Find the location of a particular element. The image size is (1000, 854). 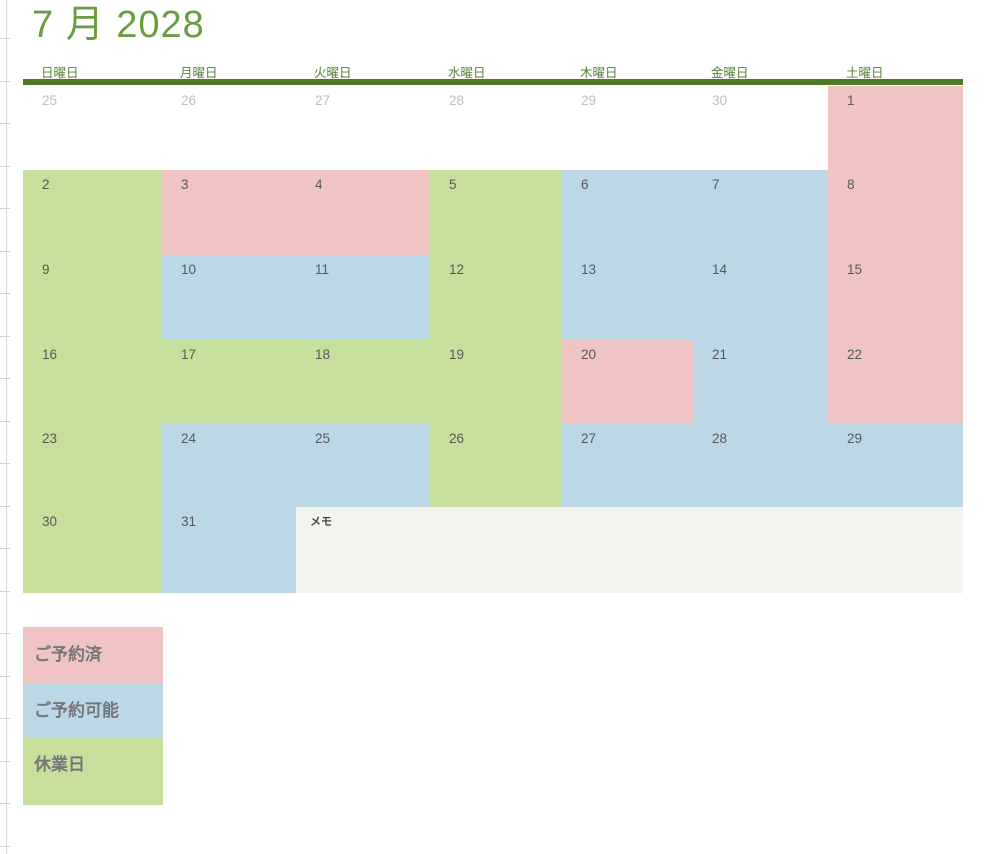

day-cell-20: 20 is located at coordinates (627, 382).